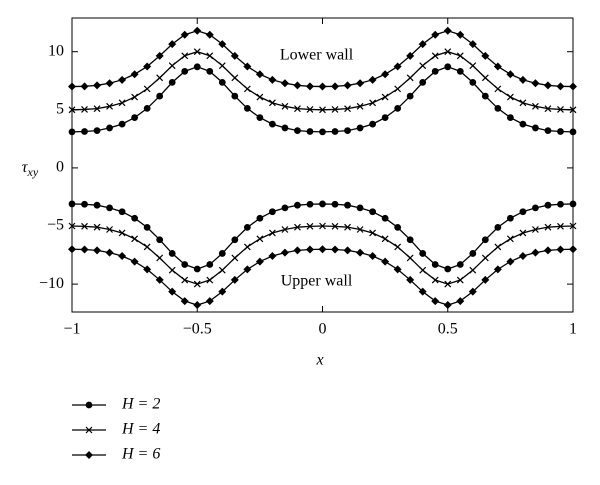 This screenshot has width=600, height=485. I want to click on y-tick-label: 10, so click(56, 50).